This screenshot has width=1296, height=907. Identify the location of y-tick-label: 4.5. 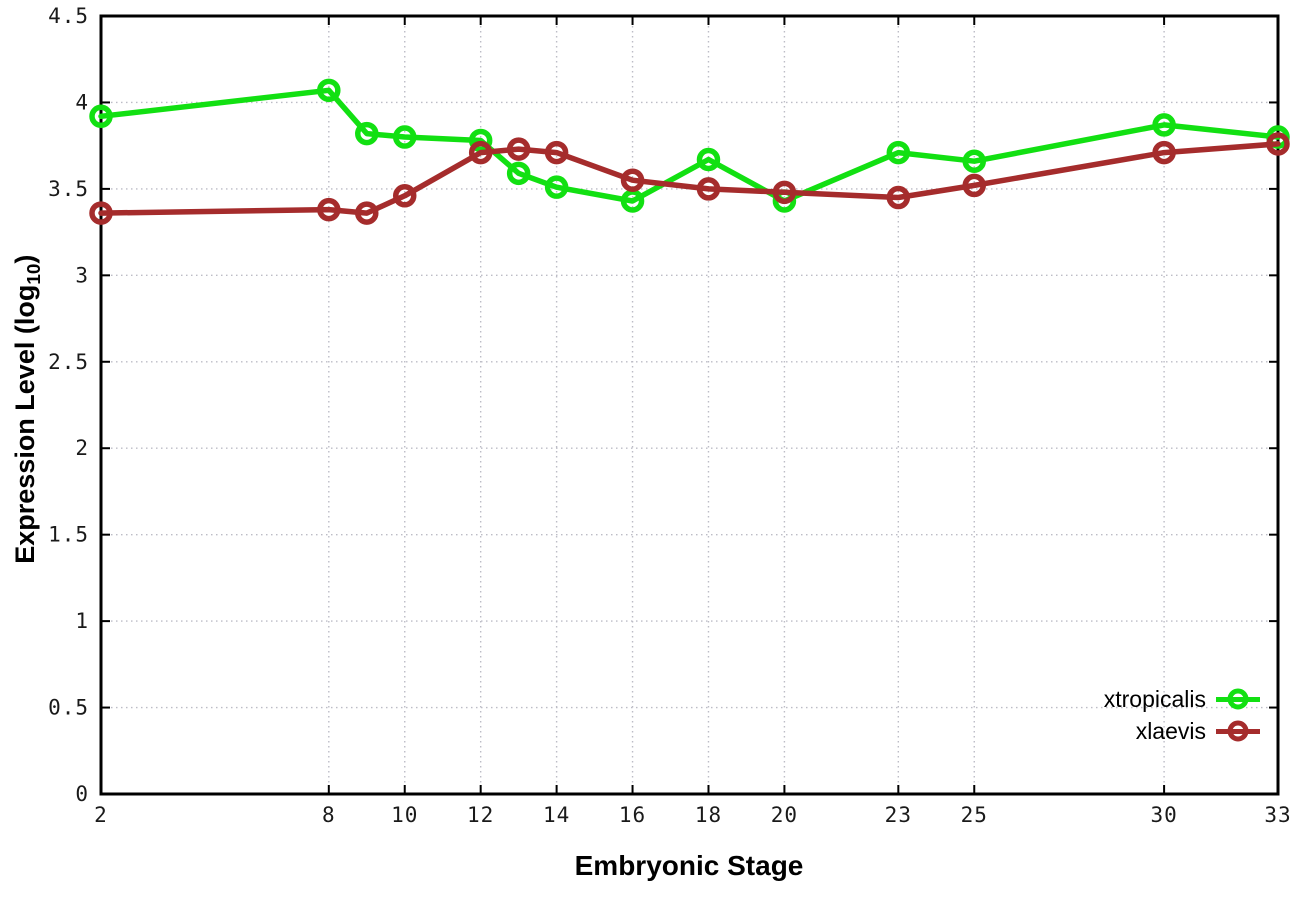
(68, 16).